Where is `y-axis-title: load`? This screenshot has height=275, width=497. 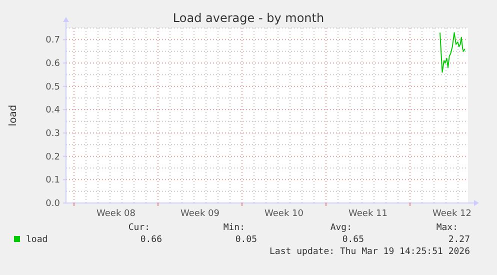
y-axis-title: load is located at coordinates (13, 115).